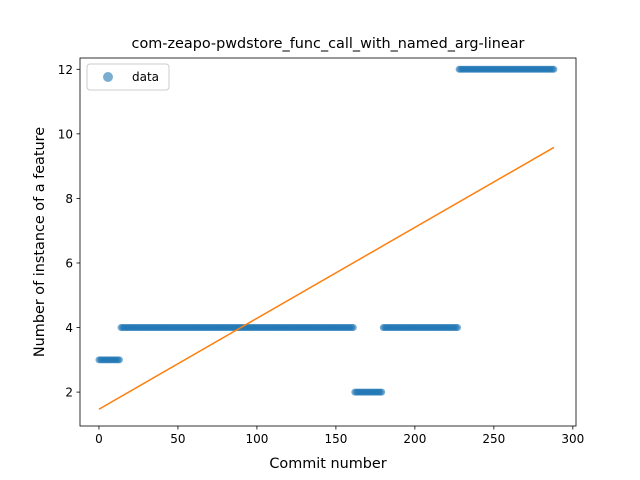 The image size is (640, 480). I want to click on x-axis: 0 50 100 150 200 250 300, so click(339, 436).